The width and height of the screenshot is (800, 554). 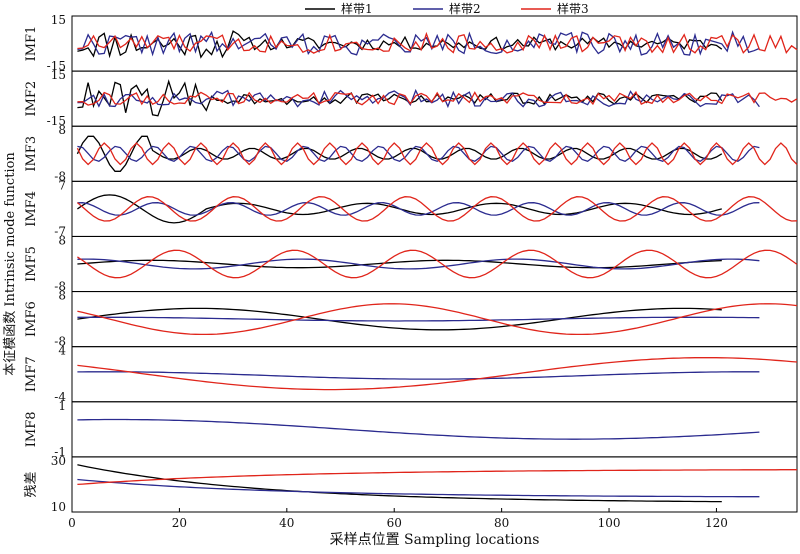 What do you see at coordinates (716, 523) in the screenshot?
I see `x-tick-label-6: 120` at bounding box center [716, 523].